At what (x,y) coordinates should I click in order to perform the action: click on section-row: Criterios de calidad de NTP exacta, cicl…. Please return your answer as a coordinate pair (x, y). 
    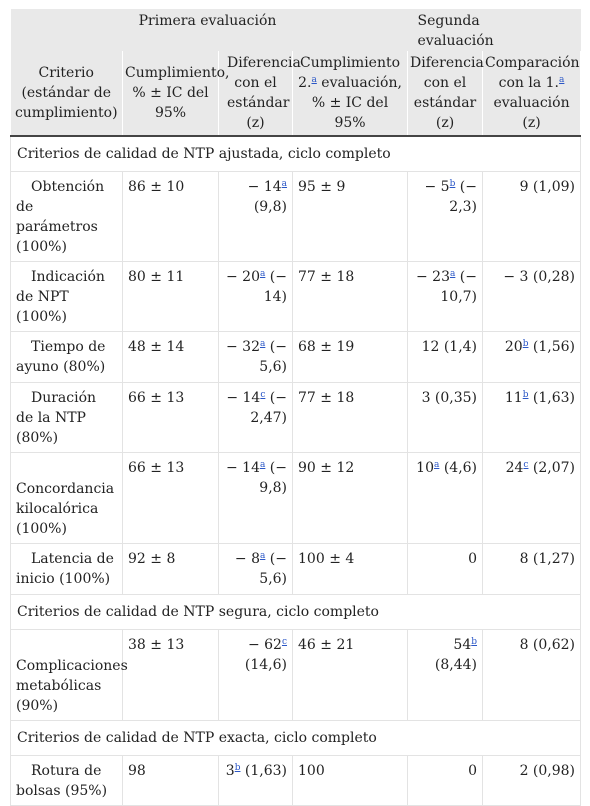
    Looking at the image, I should click on (295, 738).